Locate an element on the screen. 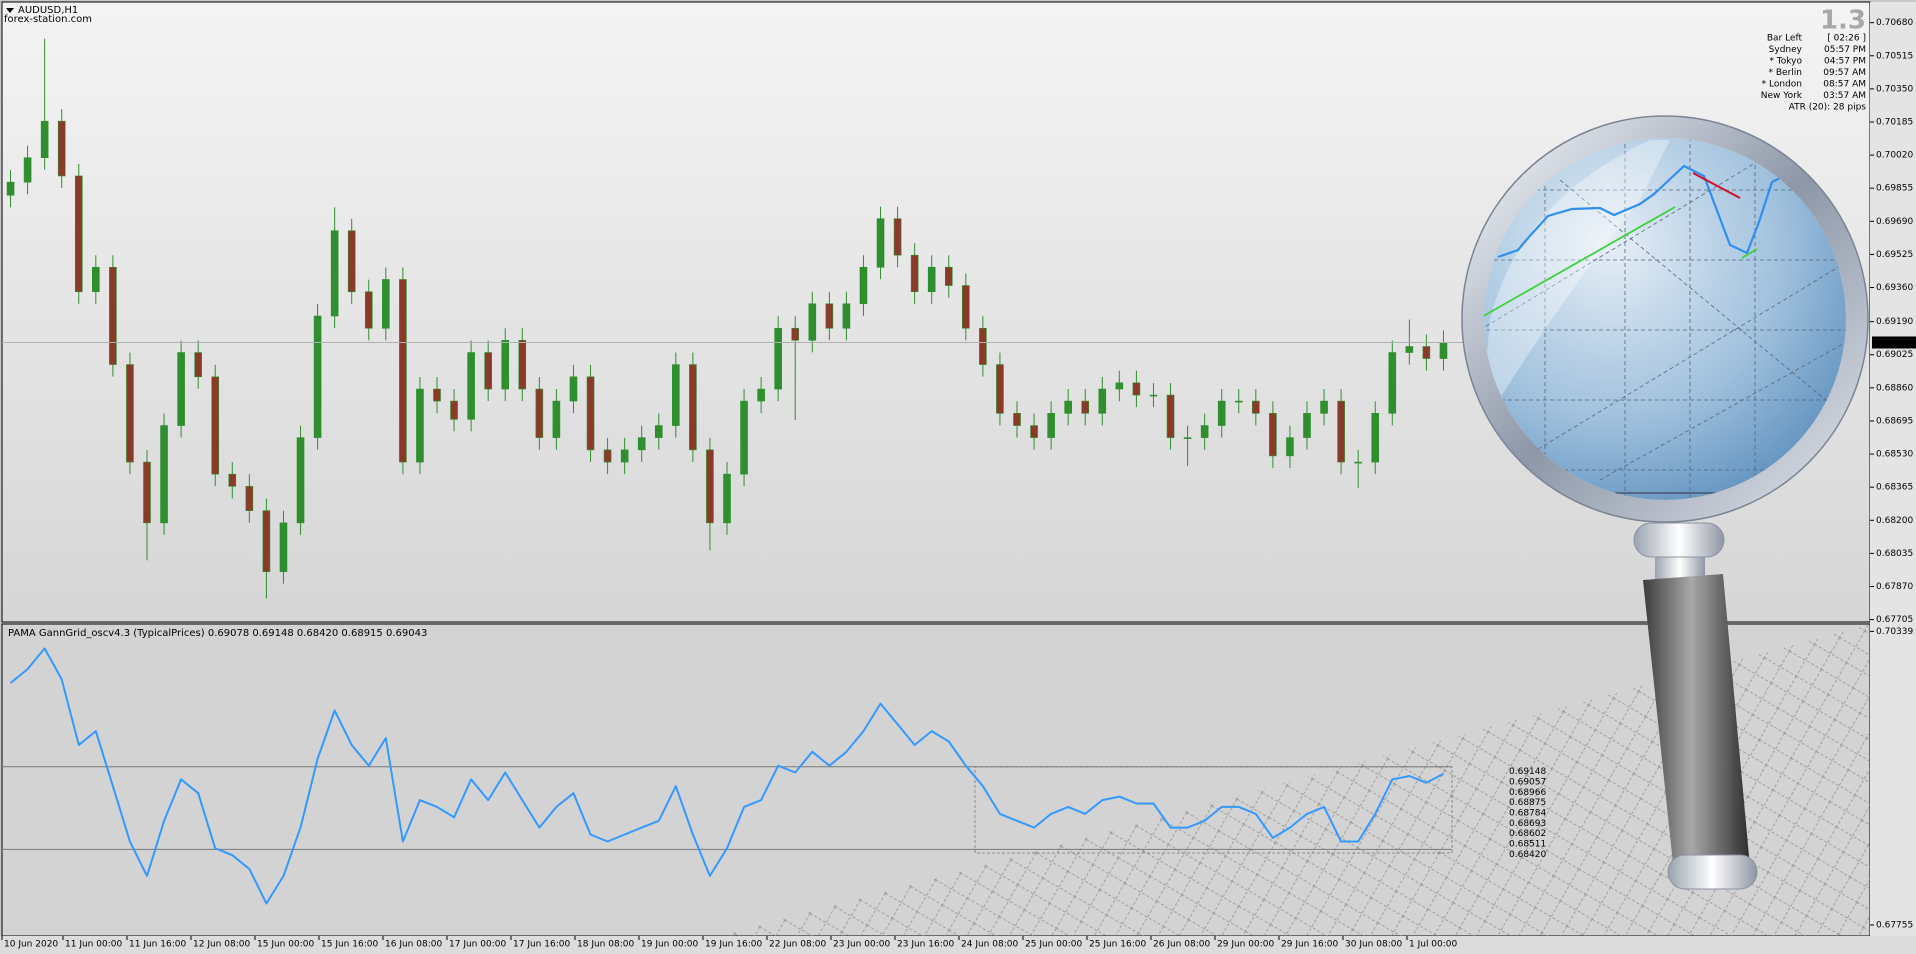  gann-level-label: 0.68693 is located at coordinates (1527, 824).